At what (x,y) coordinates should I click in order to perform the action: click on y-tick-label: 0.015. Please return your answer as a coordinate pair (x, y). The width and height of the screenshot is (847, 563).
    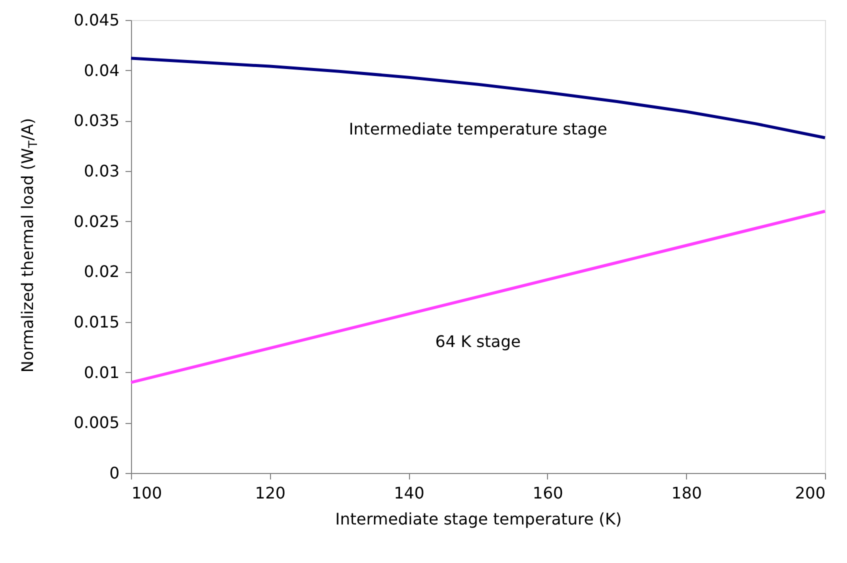
    Looking at the image, I should click on (97, 322).